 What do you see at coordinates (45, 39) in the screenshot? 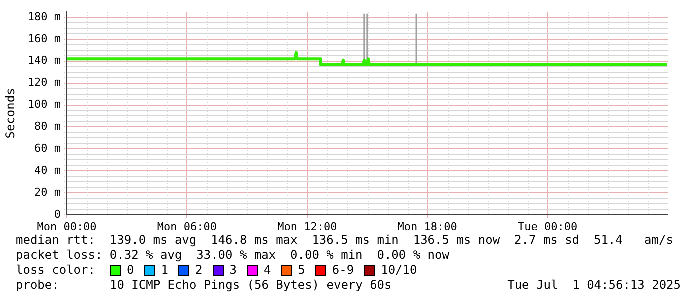
I see `y-tick-label: 160 m` at bounding box center [45, 39].